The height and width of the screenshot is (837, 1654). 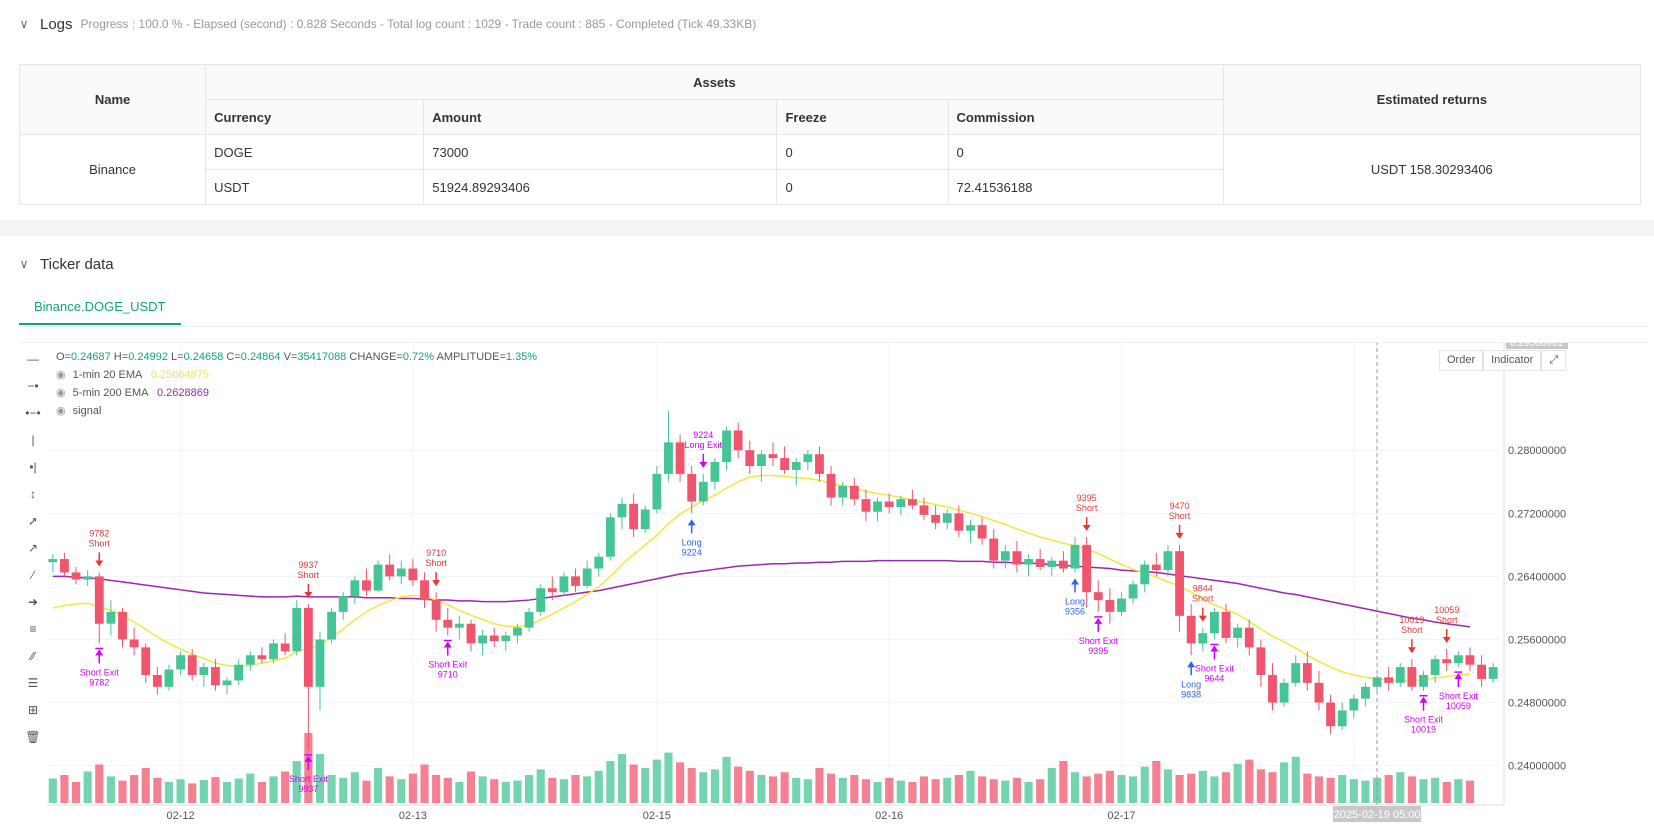 I want to click on header-estimated-returns: Estimated returns, so click(x=1432, y=99).